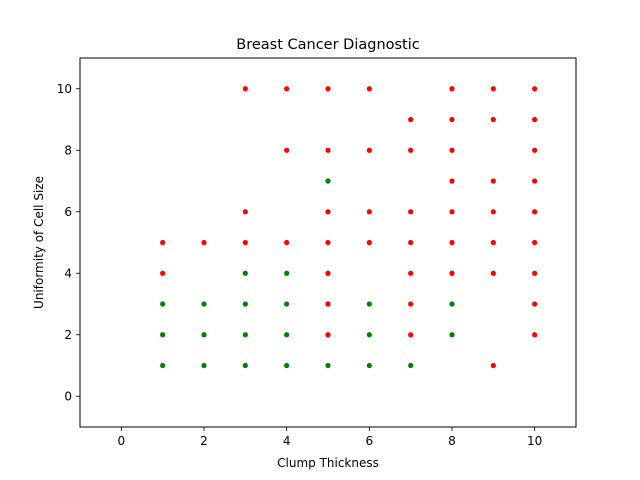  I want to click on x-tick-label: 0, so click(122, 441).